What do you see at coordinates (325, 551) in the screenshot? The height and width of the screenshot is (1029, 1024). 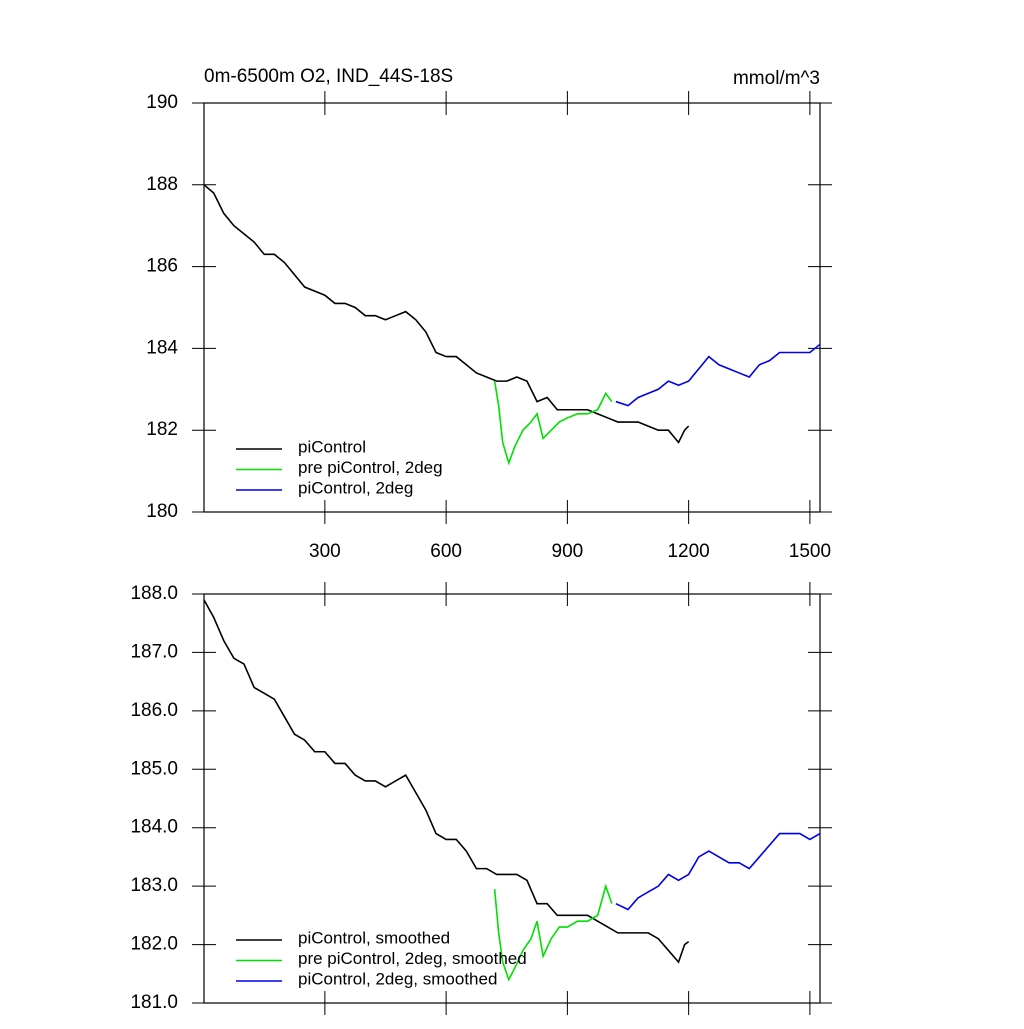 I see `x-tick-label: 300` at bounding box center [325, 551].